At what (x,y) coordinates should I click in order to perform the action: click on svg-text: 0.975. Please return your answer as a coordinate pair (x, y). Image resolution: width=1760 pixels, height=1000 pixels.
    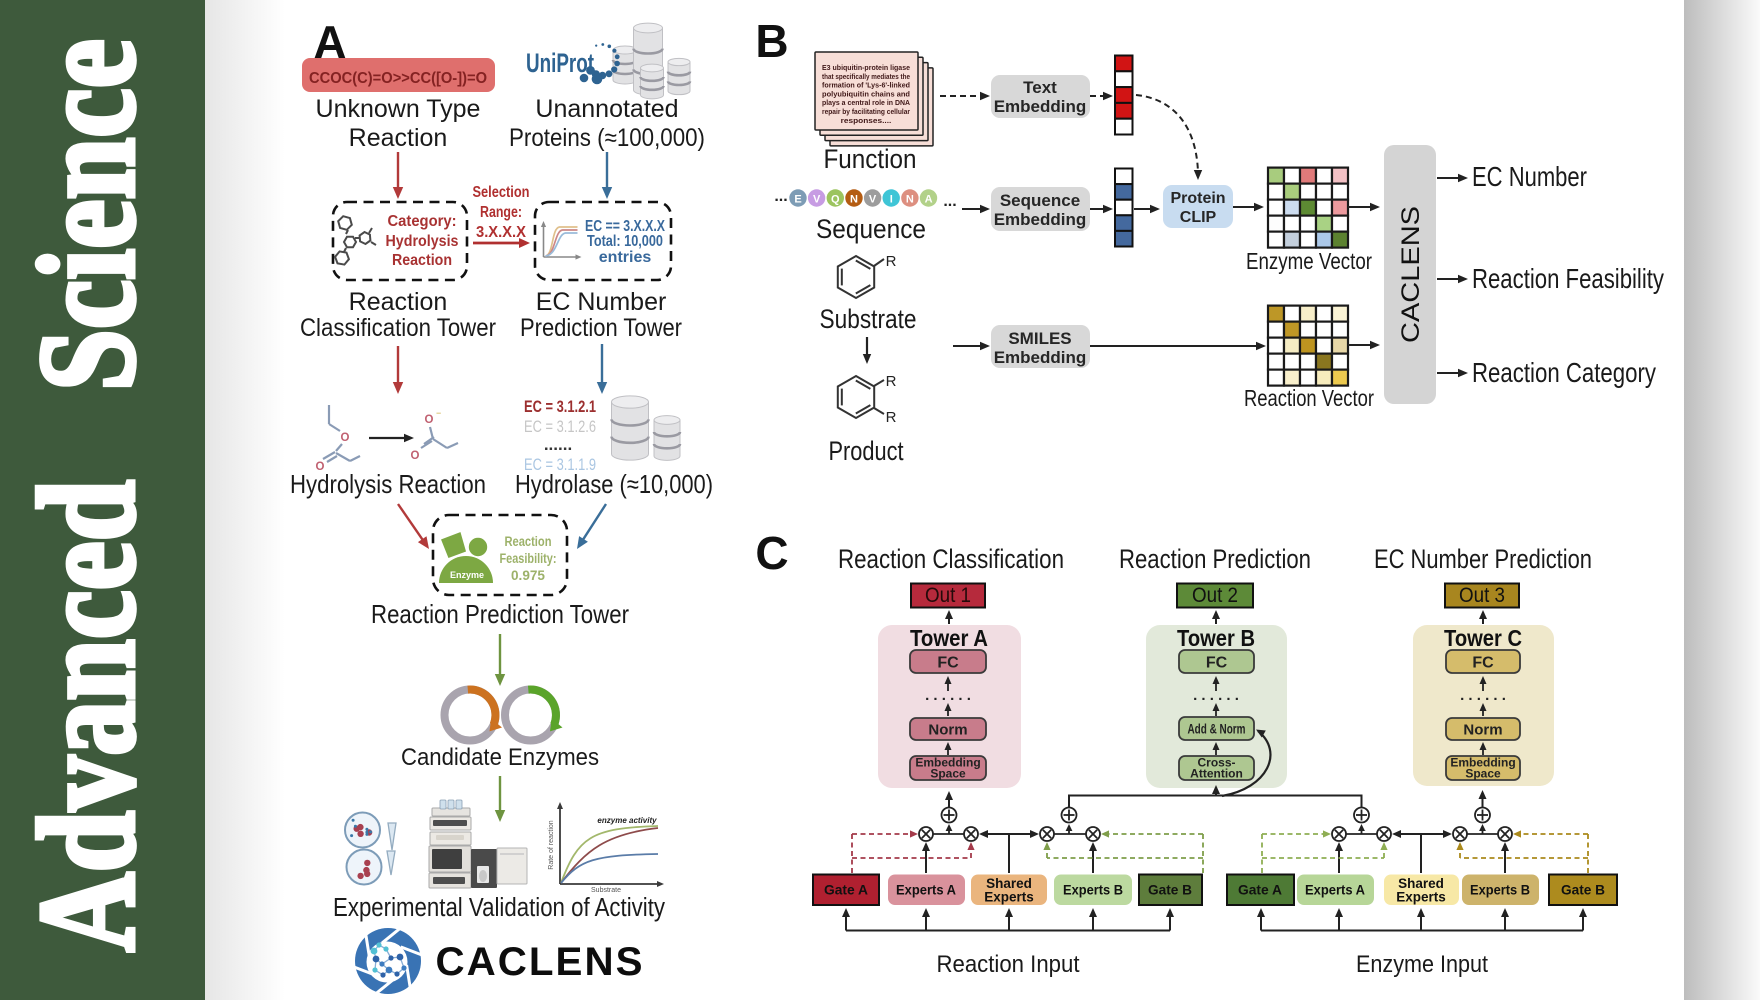
    Looking at the image, I should click on (528, 575).